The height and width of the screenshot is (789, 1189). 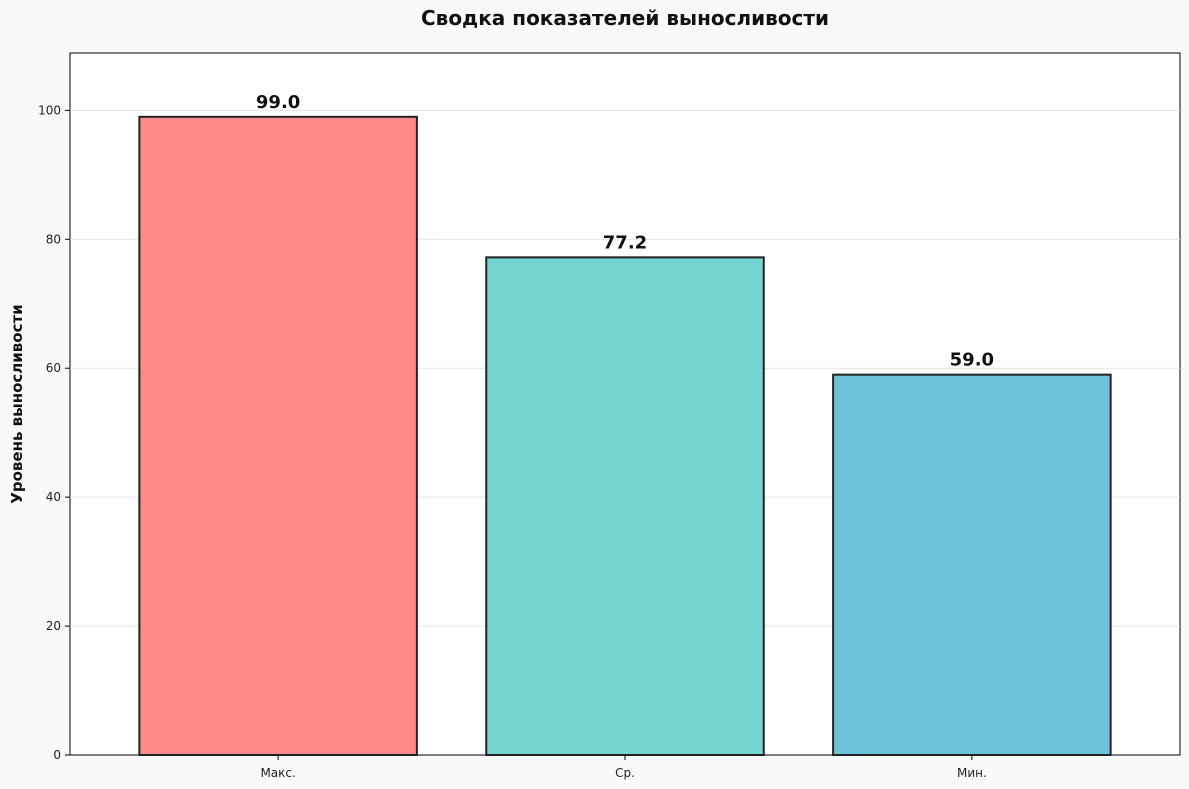 I want to click on y-tick-label: 60, so click(x=53, y=368).